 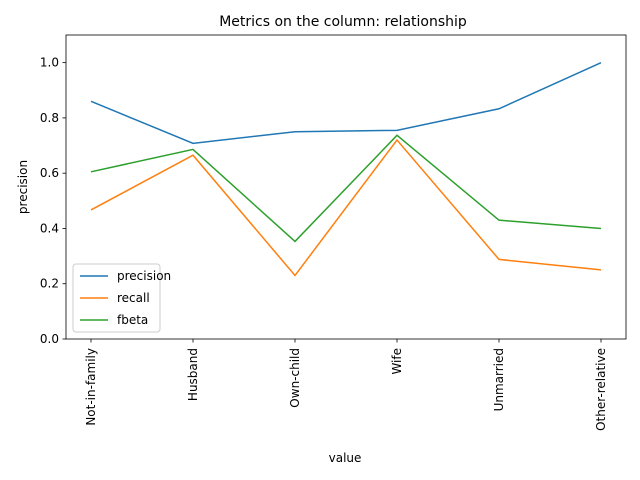 I want to click on y-tick-label: 0.2, so click(x=49, y=284).